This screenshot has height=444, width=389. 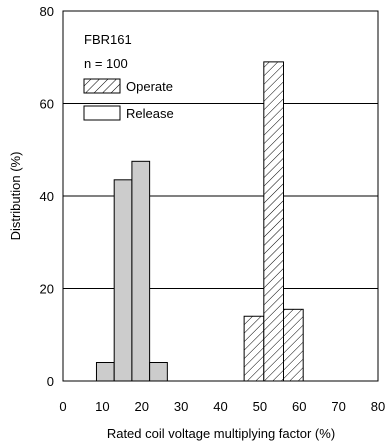 I want to click on annotation-sample-size: n = 100, so click(x=106, y=63).